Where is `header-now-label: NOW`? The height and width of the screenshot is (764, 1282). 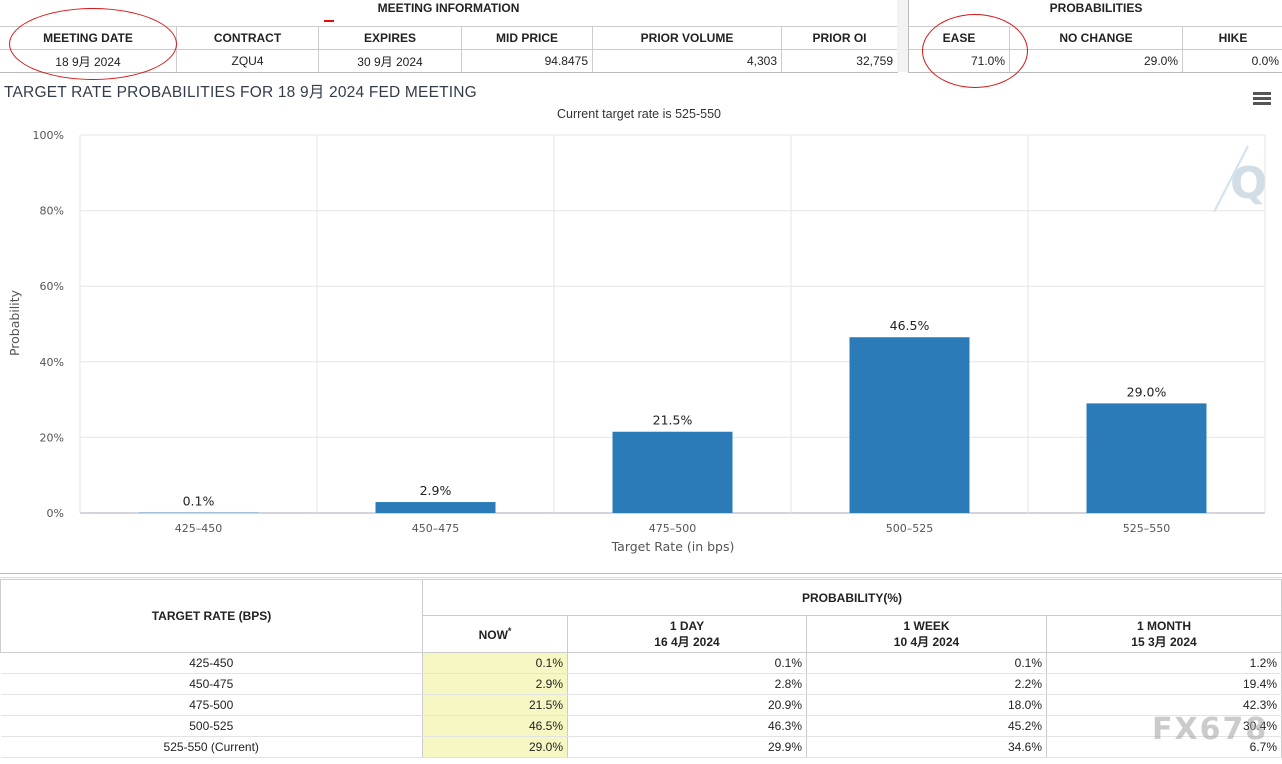
header-now-label: NOW is located at coordinates (493, 635).